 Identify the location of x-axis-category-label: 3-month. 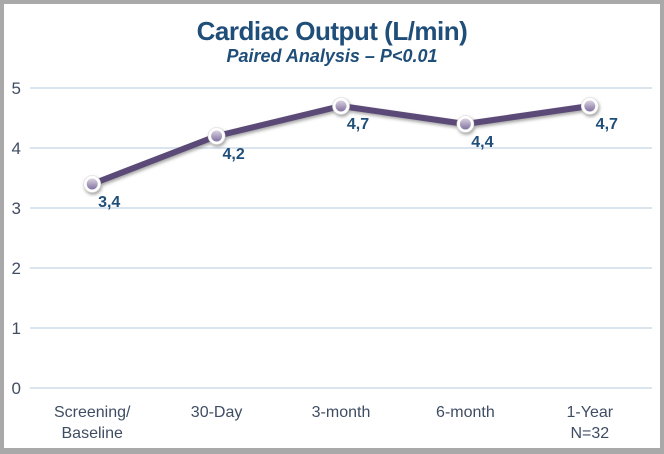
(341, 412).